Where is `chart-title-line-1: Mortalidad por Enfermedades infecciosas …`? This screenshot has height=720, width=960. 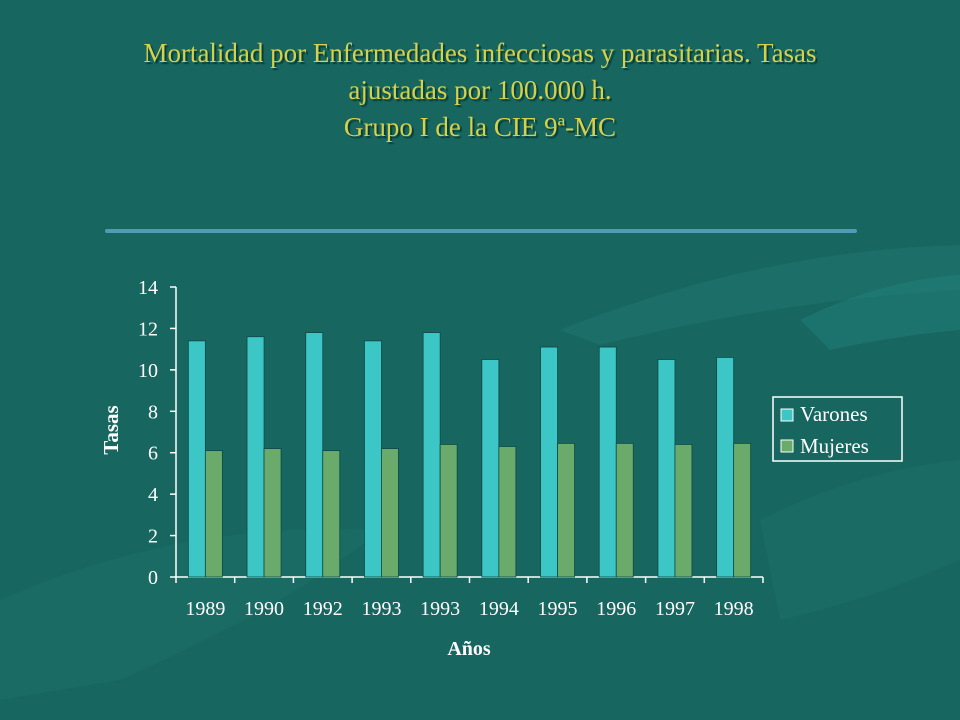 chart-title-line-1: Mortalidad por Enfermedades infecciosas … is located at coordinates (480, 53).